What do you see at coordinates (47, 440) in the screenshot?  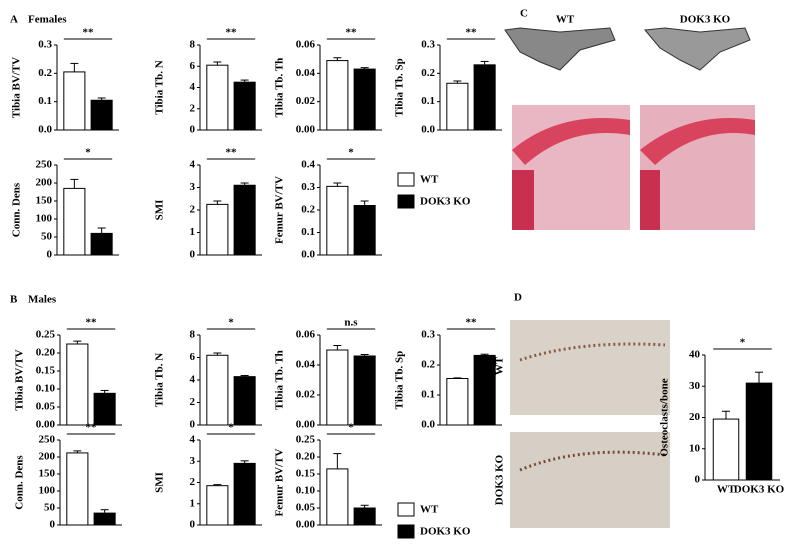 I see `y-tick-label: 250` at bounding box center [47, 440].